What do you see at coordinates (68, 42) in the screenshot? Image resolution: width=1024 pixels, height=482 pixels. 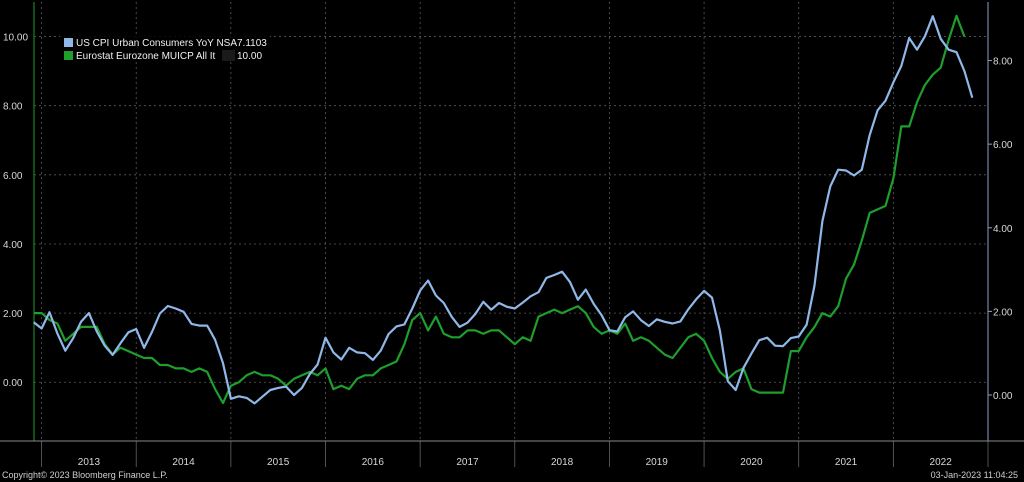 I see `legend-swatch-us-cpi` at bounding box center [68, 42].